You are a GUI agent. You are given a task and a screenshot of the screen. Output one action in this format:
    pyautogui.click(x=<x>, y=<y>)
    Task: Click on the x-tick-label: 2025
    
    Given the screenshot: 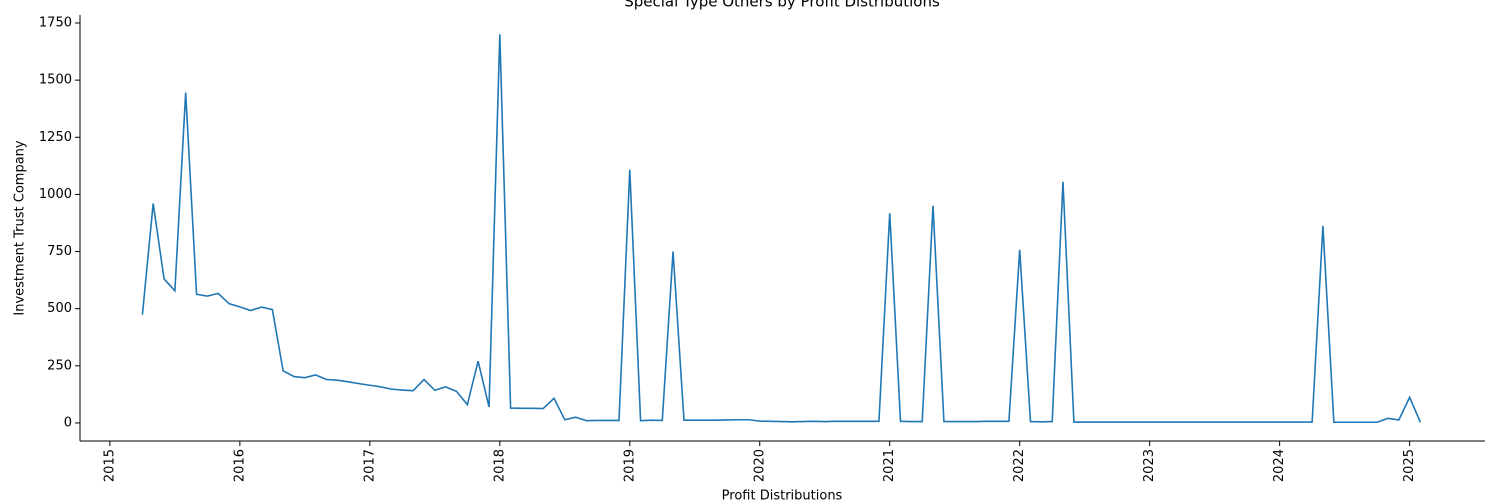 What is the action you would take?
    pyautogui.click(x=1409, y=465)
    